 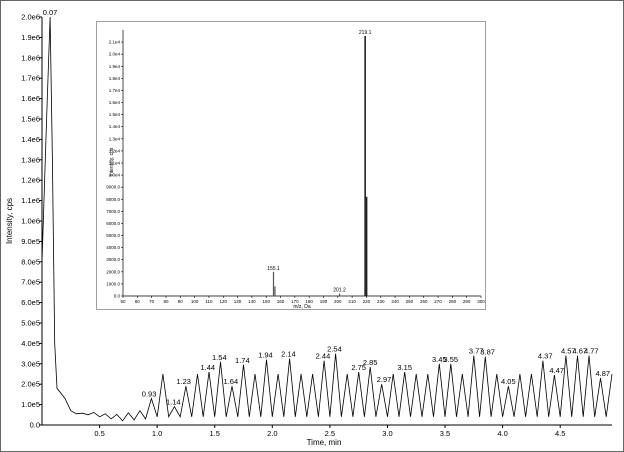 What do you see at coordinates (252, 301) in the screenshot?
I see `inset-x-tick-label: 140` at bounding box center [252, 301].